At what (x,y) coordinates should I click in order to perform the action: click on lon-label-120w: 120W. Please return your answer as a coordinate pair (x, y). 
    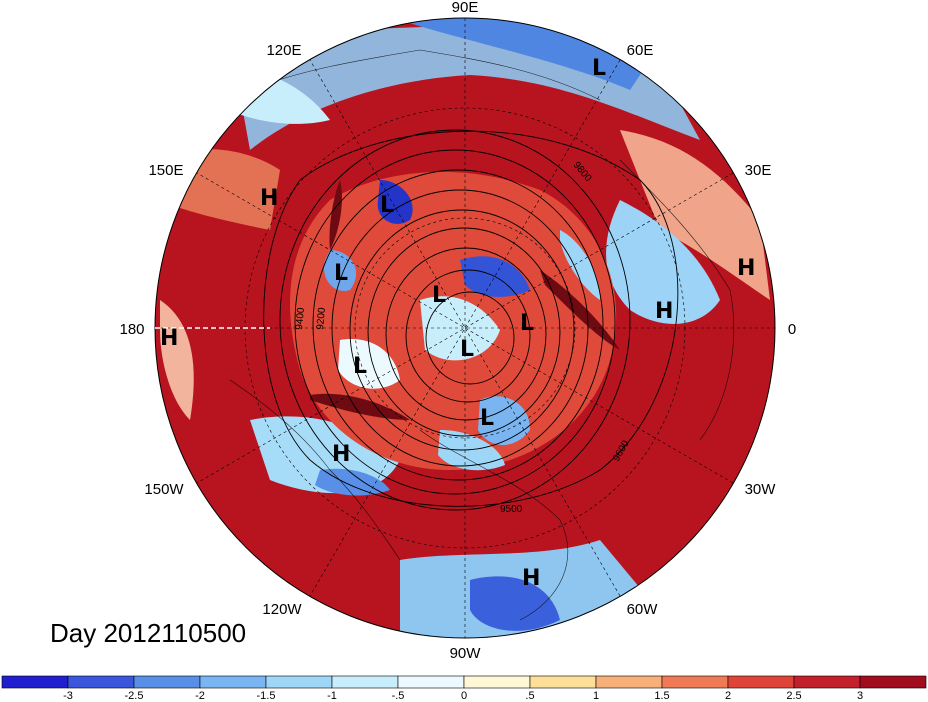
    Looking at the image, I should click on (282, 609).